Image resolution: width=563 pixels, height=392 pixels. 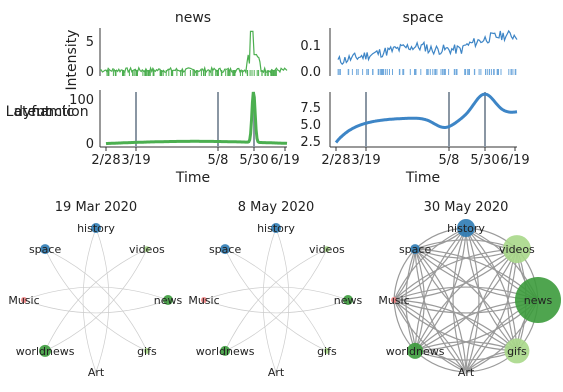 What do you see at coordinates (90, 144) in the screenshot?
I see `news-latent-ytick-0: 0` at bounding box center [90, 144].